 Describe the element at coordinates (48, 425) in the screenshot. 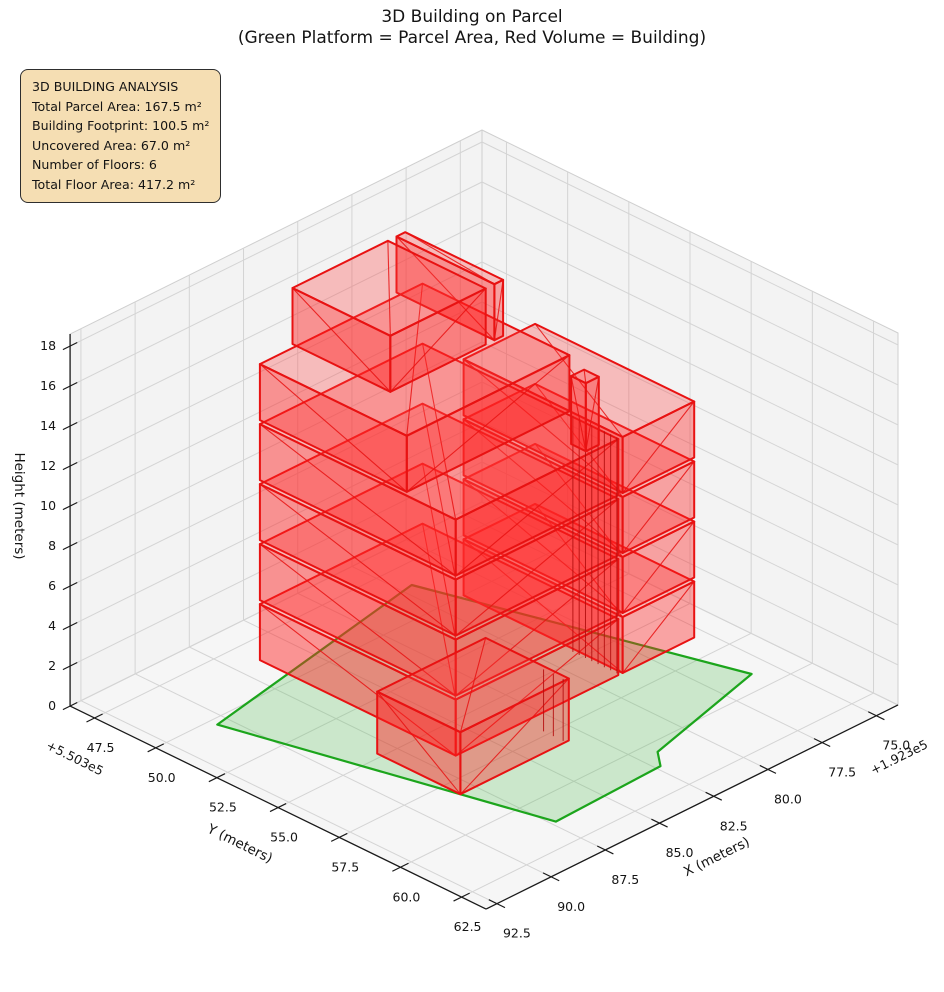

I see `z-tick-label: 14` at that location.